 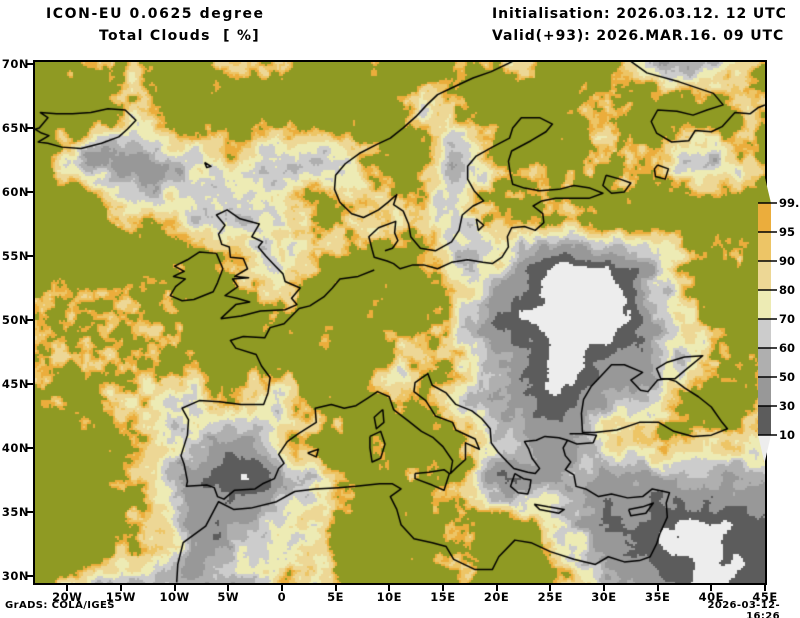 What do you see at coordinates (15, 447) in the screenshot?
I see `lat-label: 40N` at bounding box center [15, 447].